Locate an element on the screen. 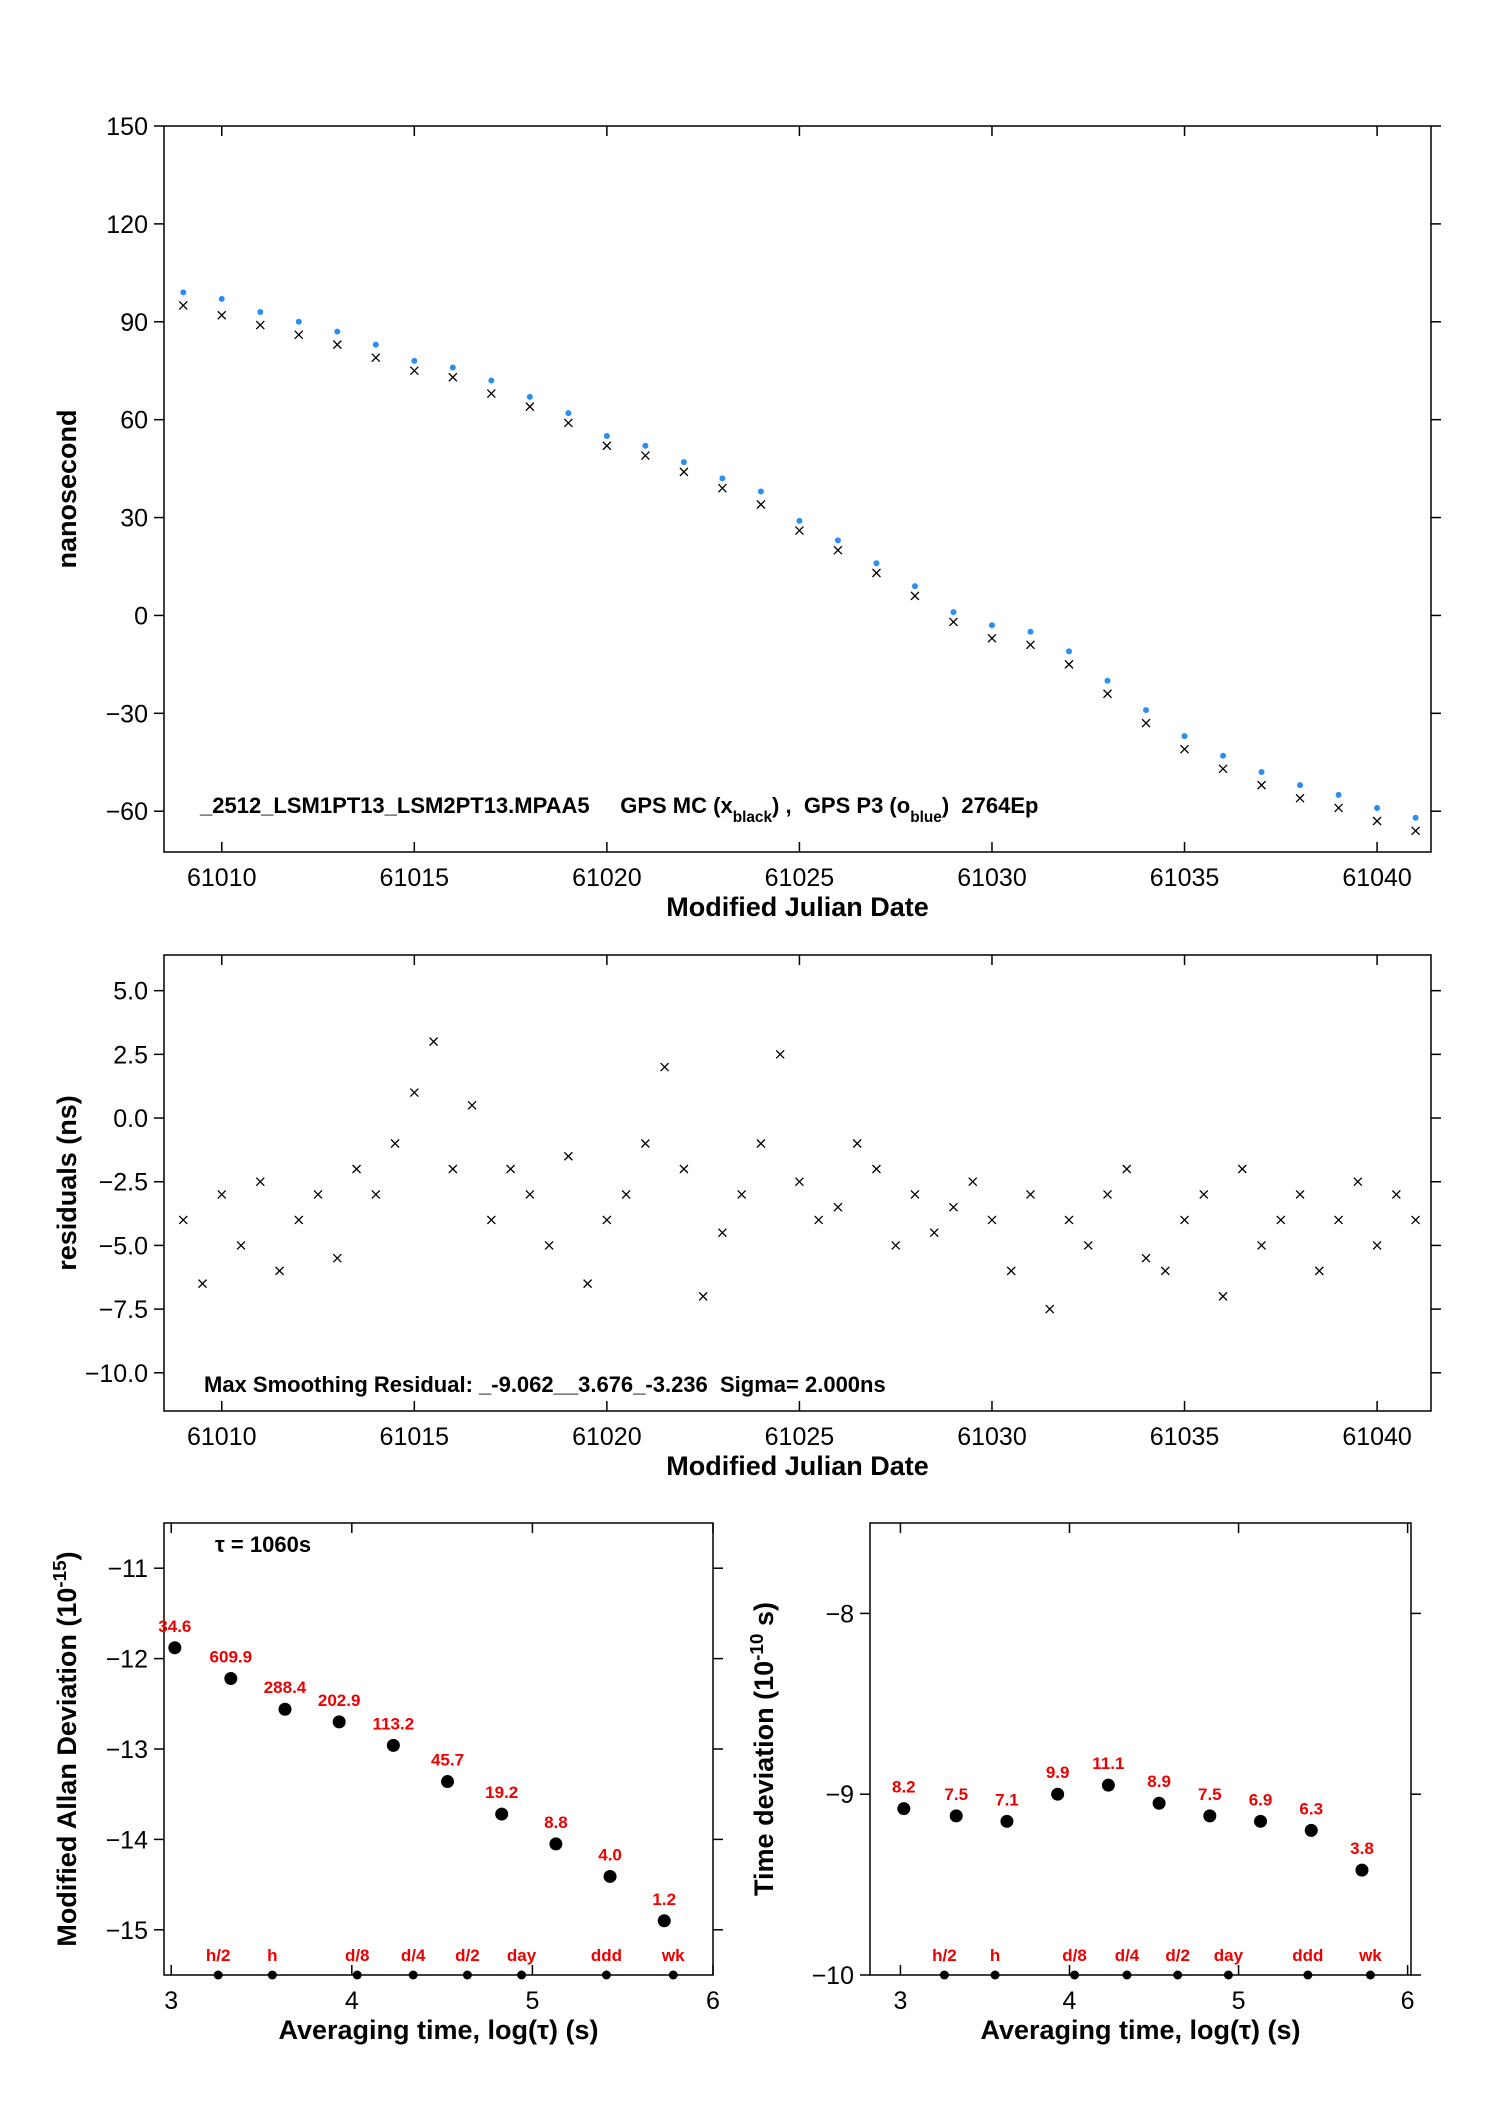 Image resolution: width=1488 pixels, height=2105 pixels. y-tick-label: 60 is located at coordinates (134, 421).